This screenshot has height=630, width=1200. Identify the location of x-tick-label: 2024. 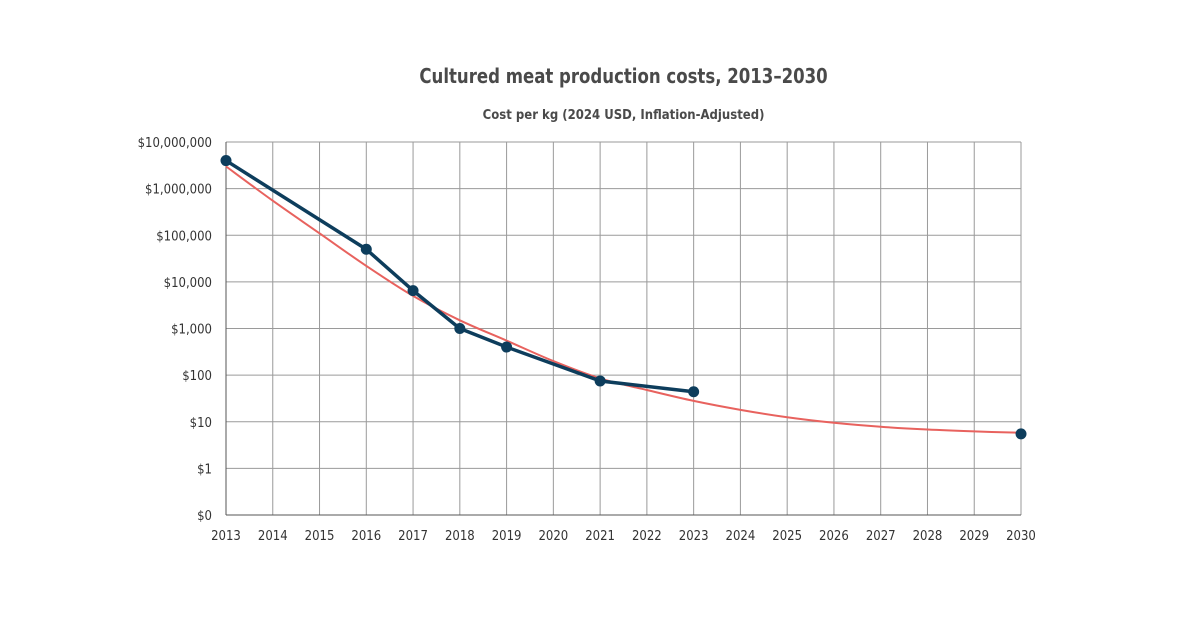
(741, 536).